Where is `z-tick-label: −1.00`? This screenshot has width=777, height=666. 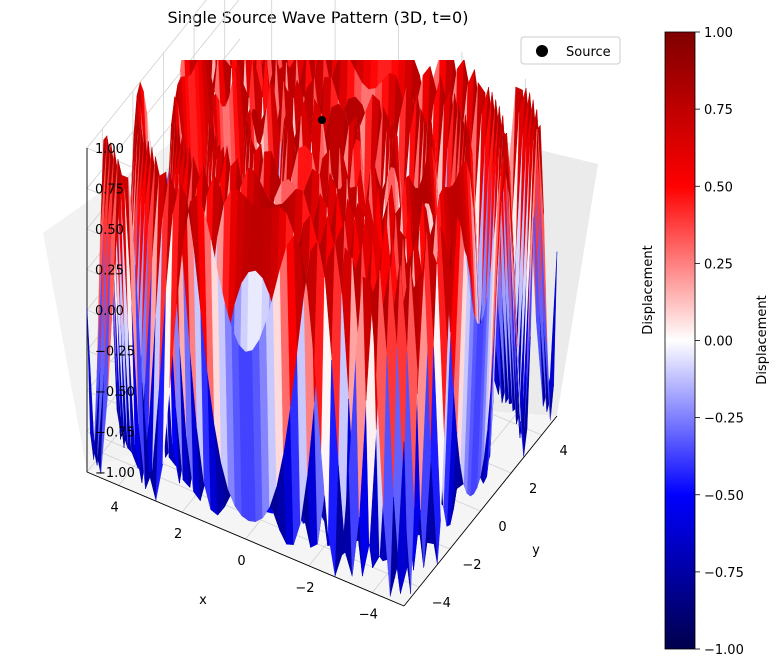 z-tick-label: −1.00 is located at coordinates (115, 473).